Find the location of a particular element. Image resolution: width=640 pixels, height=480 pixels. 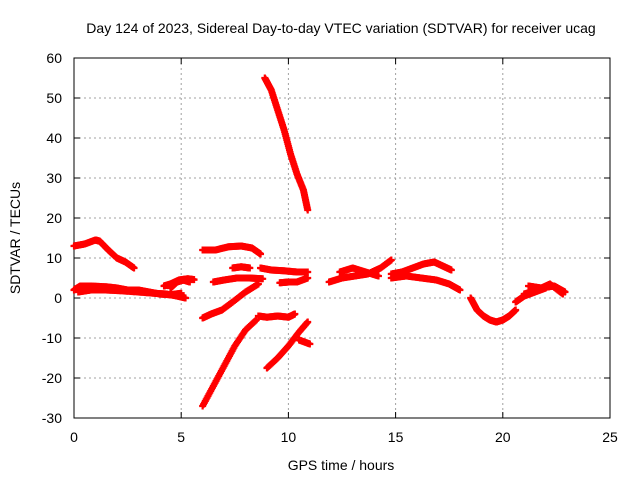

y-tick-label: 20 is located at coordinates (54, 218).